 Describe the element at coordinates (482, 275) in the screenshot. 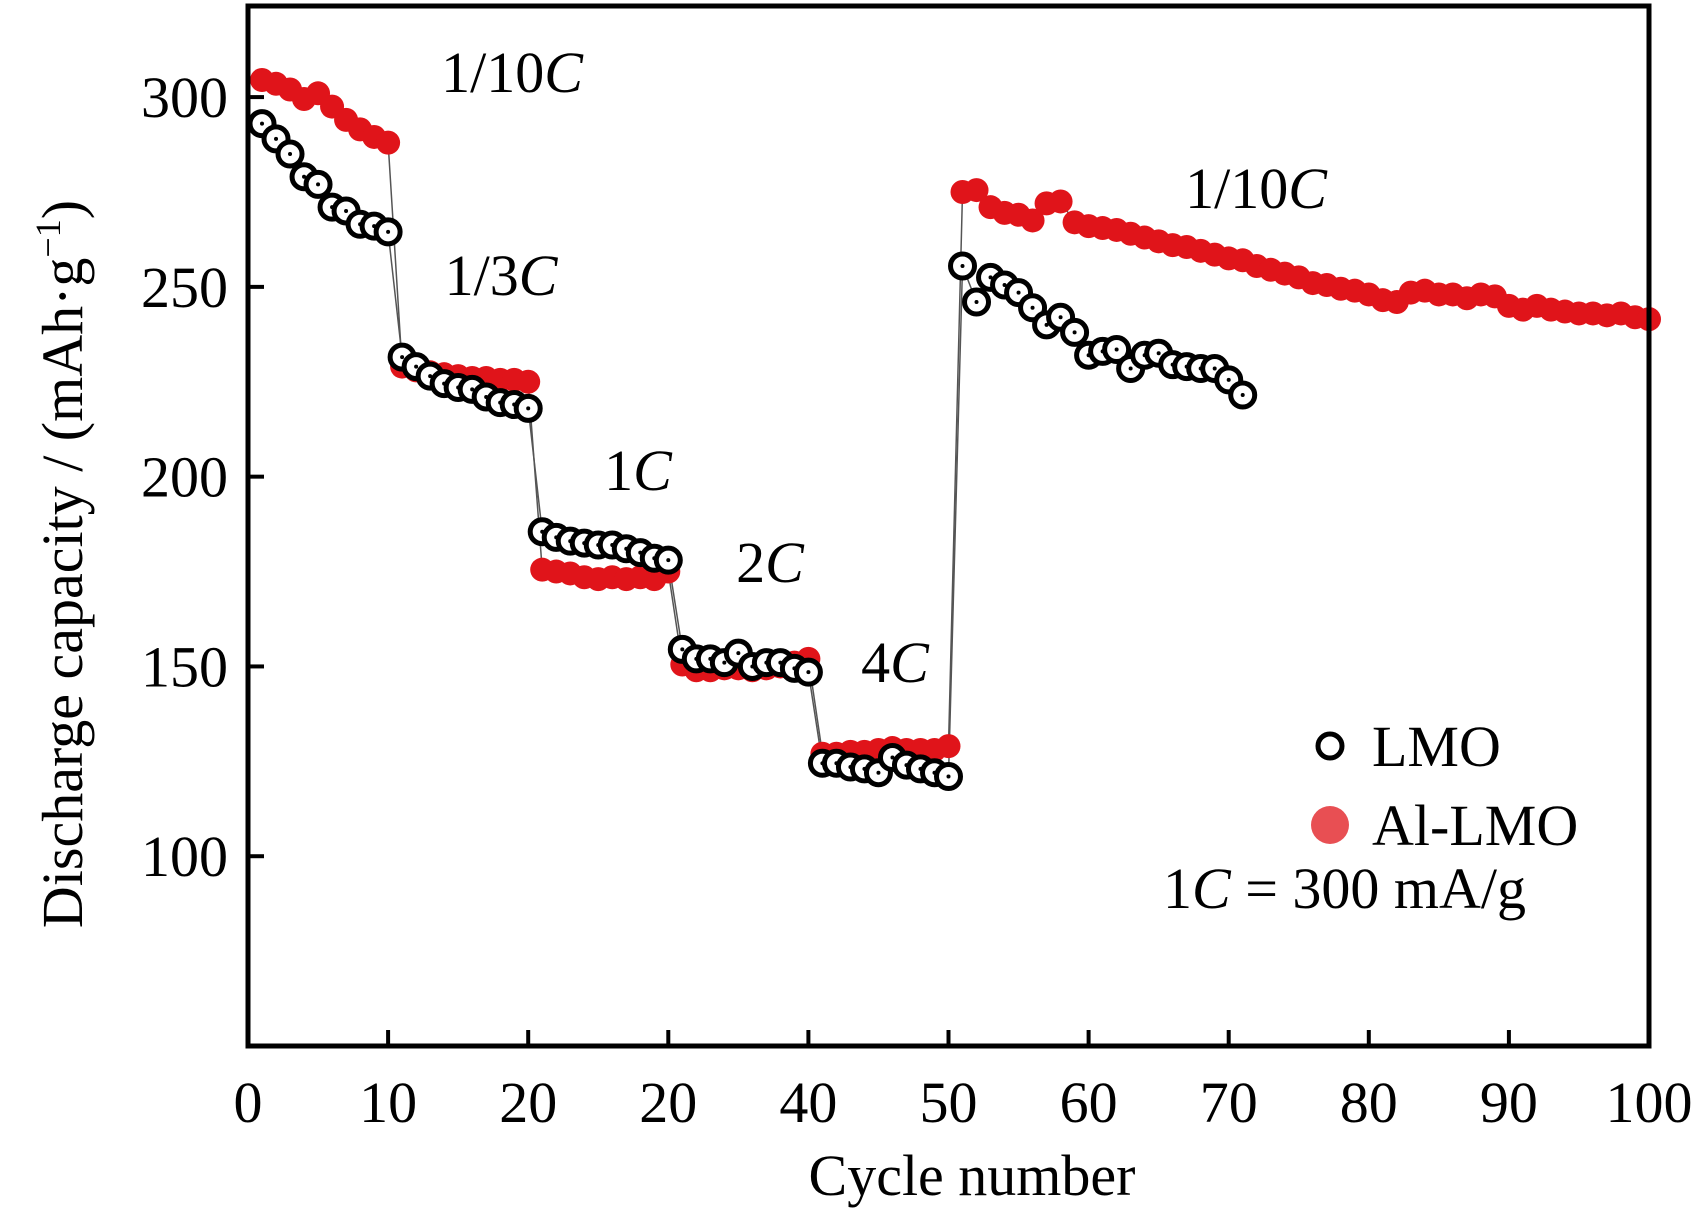

I see `annotation-part: 1/3` at that location.